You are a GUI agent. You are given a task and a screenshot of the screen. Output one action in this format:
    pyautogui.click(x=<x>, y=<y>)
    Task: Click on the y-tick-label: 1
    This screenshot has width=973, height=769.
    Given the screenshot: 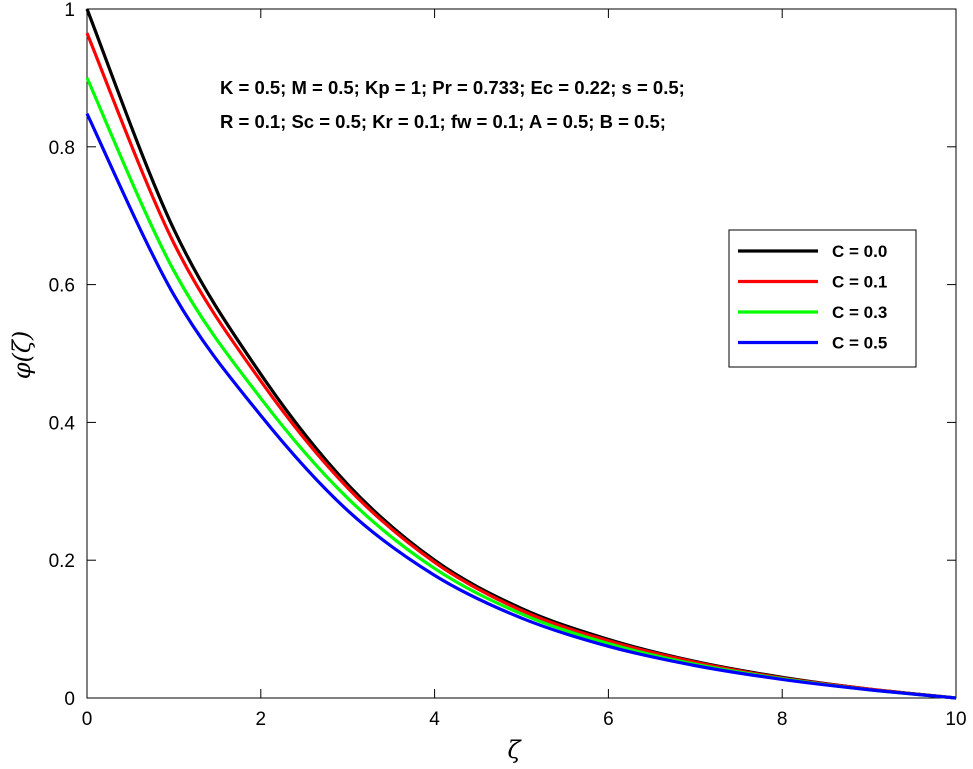 What is the action you would take?
    pyautogui.click(x=69, y=10)
    